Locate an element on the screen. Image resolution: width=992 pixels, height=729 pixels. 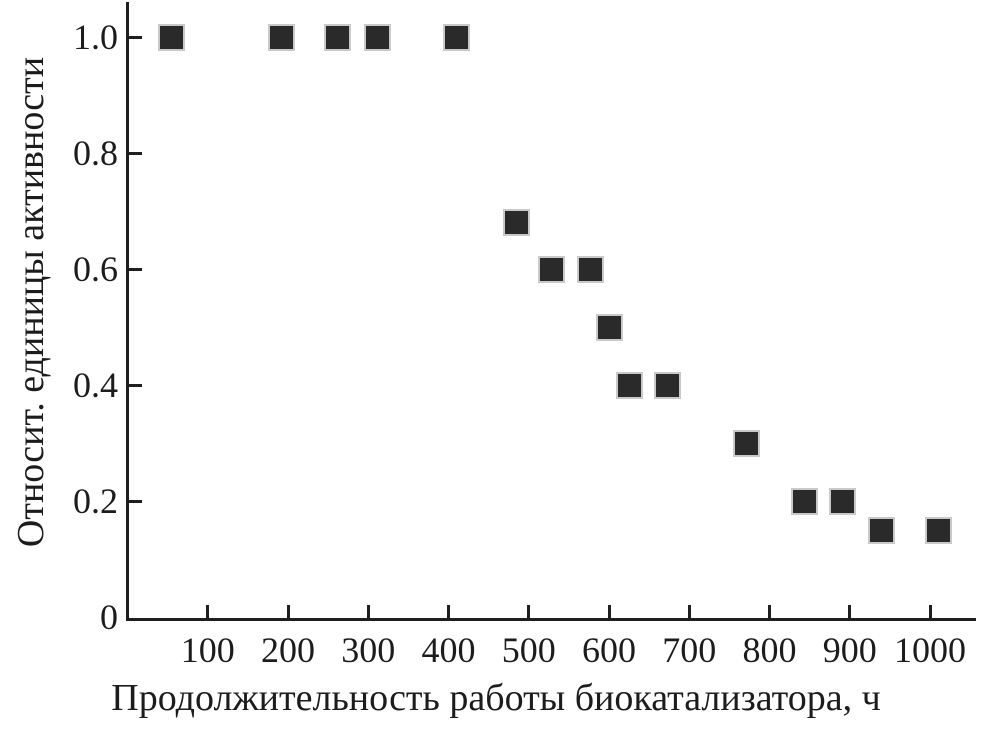
x-tick-label: 100 is located at coordinates (207, 650).